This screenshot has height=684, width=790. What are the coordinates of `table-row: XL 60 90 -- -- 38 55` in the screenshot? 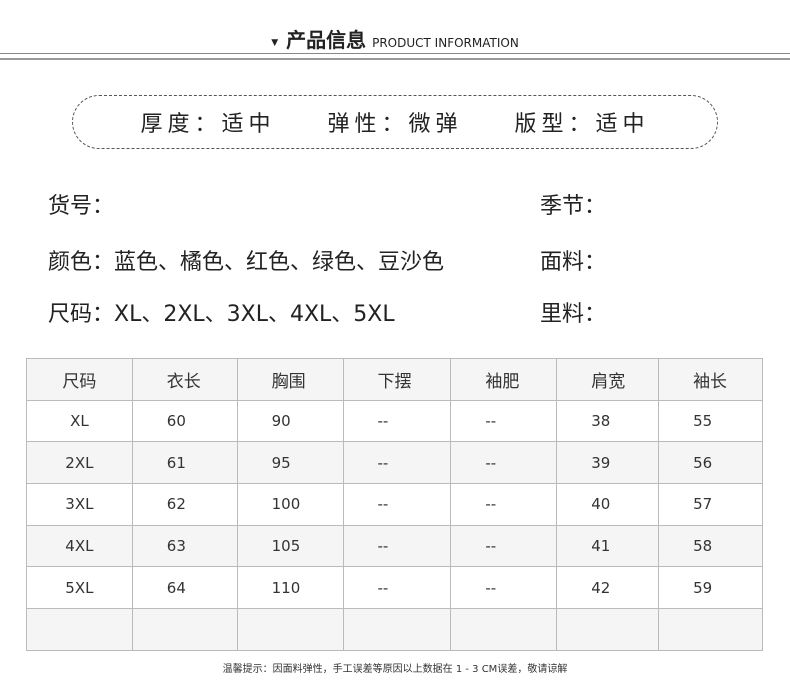 It's located at (394, 421).